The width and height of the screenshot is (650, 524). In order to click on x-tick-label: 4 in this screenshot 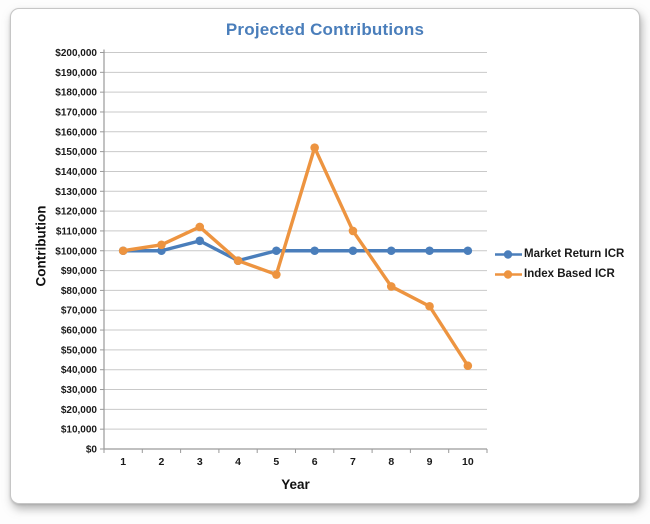, I will do `click(238, 462)`.